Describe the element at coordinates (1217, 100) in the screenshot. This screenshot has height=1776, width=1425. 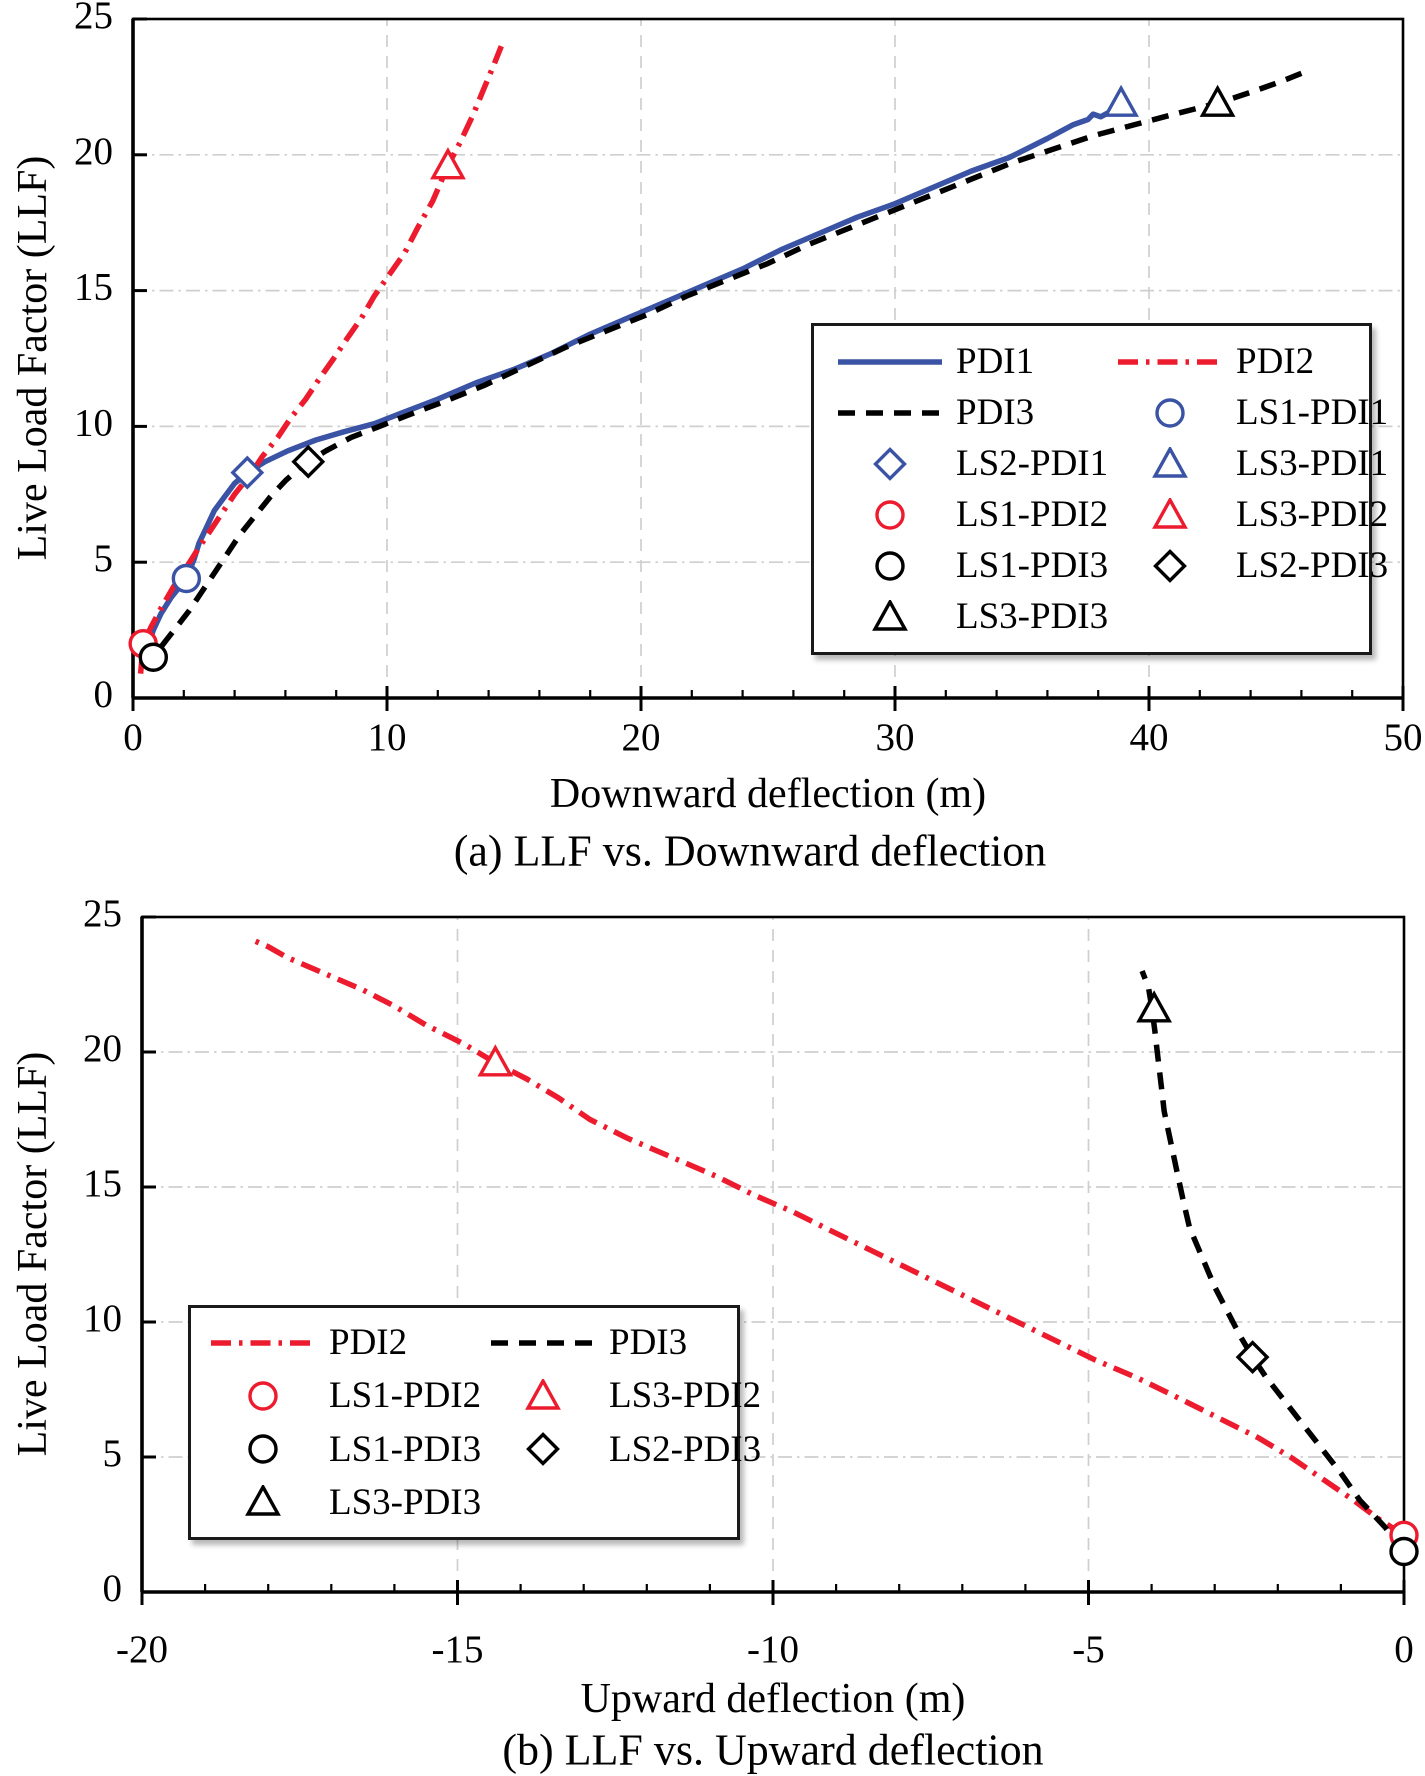
I see `marker-a-LS3-PDI3` at that location.